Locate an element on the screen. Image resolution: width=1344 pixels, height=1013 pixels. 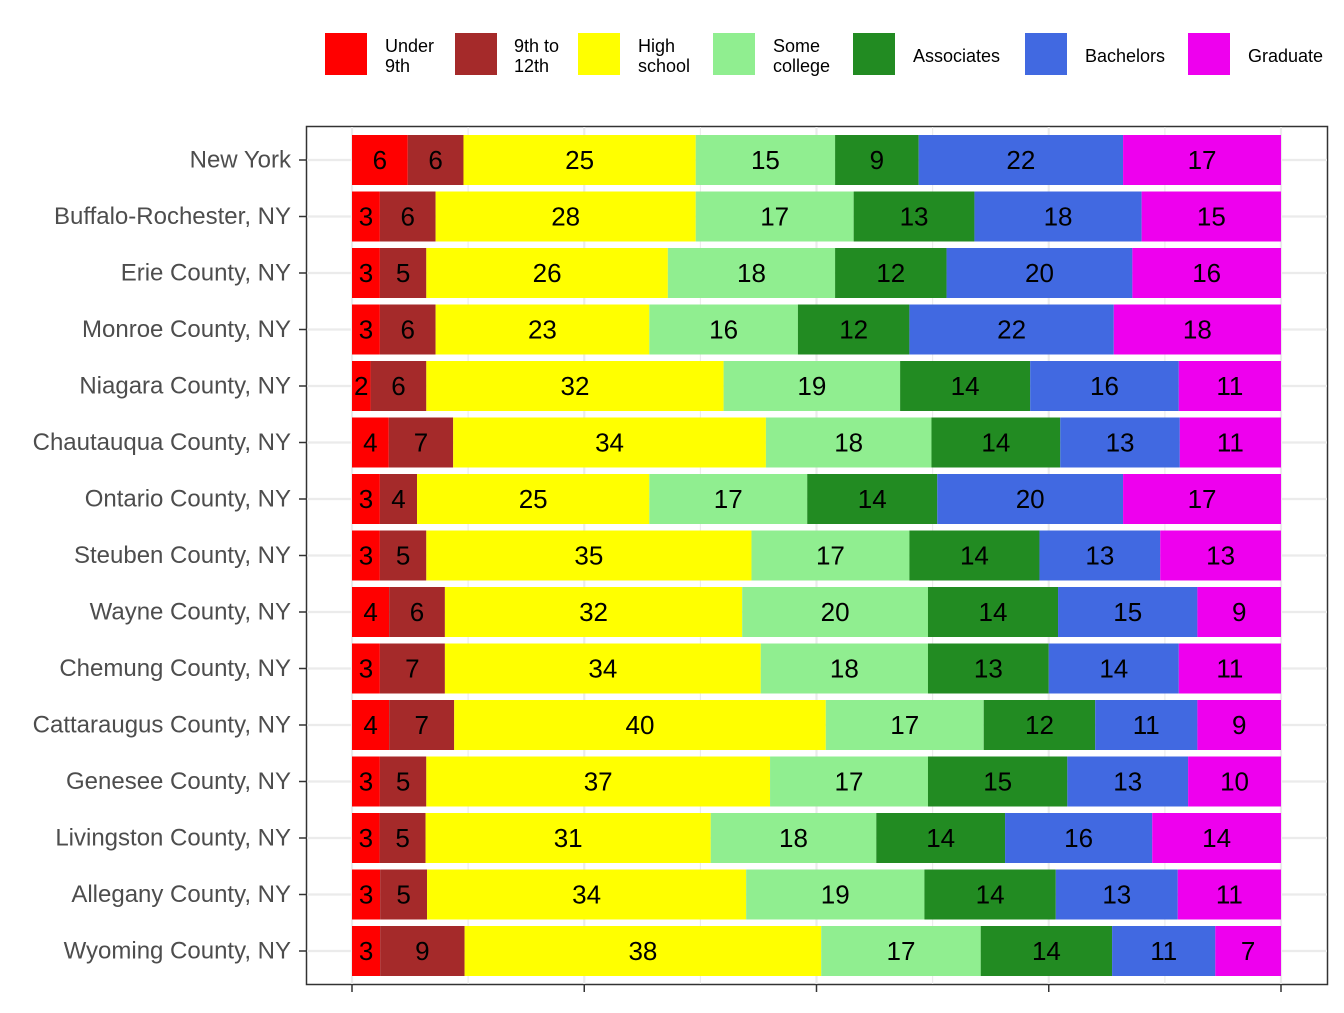
bar-value-label: 35 is located at coordinates (588, 556).